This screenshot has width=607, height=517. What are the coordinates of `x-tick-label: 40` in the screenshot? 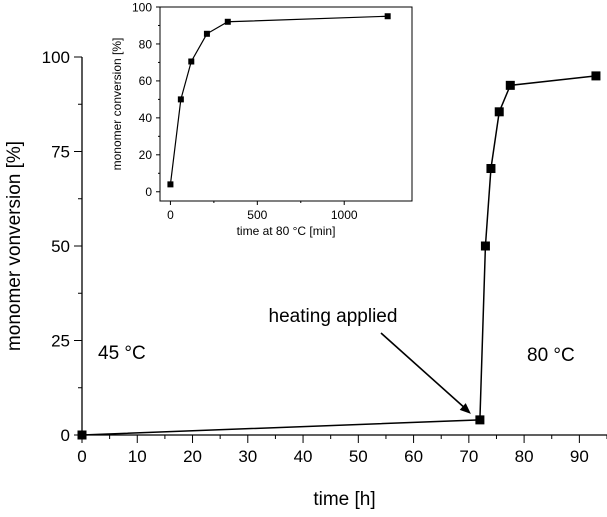 It's located at (303, 456).